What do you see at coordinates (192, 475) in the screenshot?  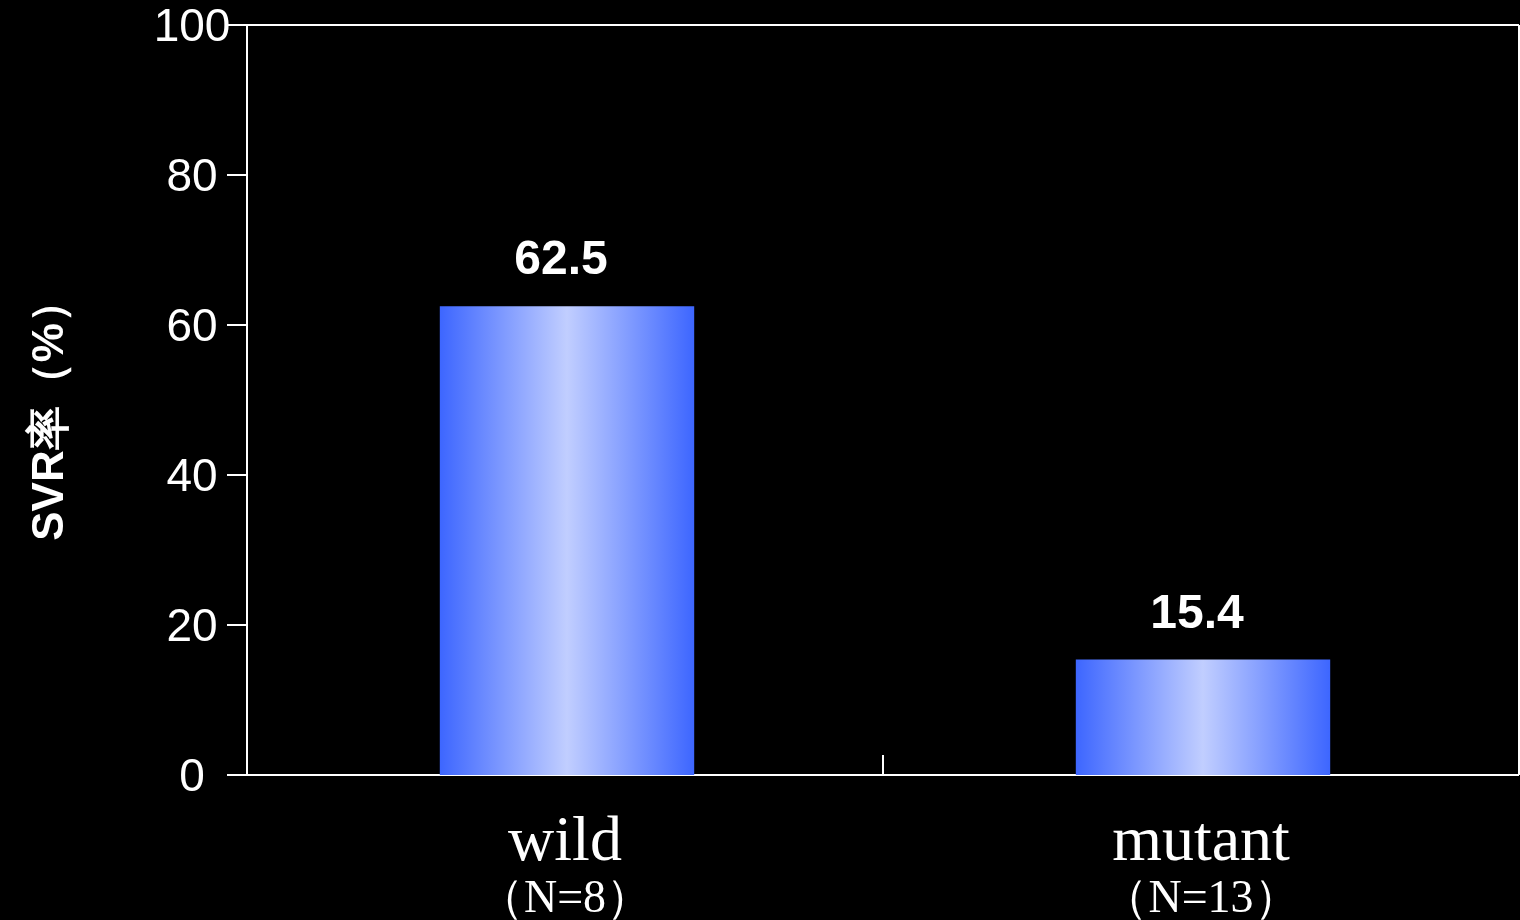 I see `y-tick-label: 40` at bounding box center [192, 475].